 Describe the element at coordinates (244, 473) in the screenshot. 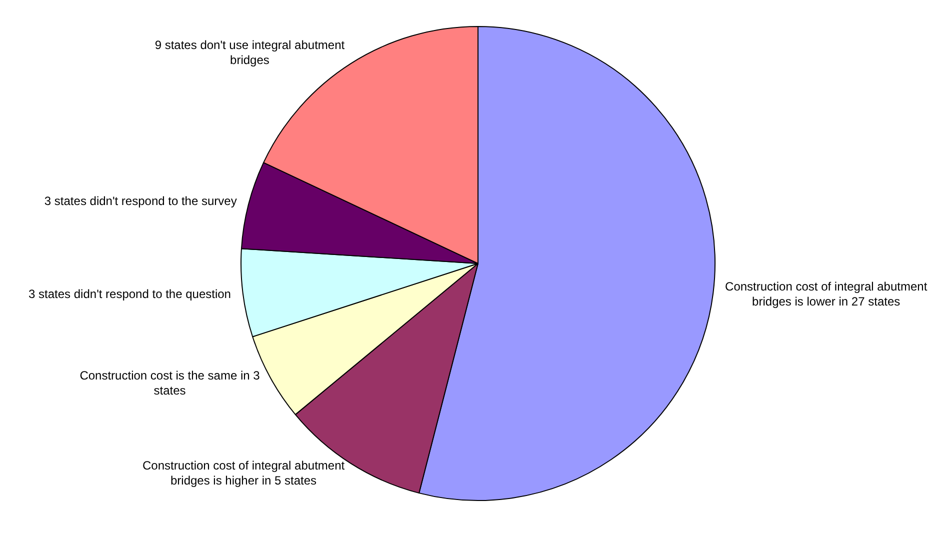

I see `slice-label: Construction cost of integral abutment bridges is higher in 5 states` at that location.